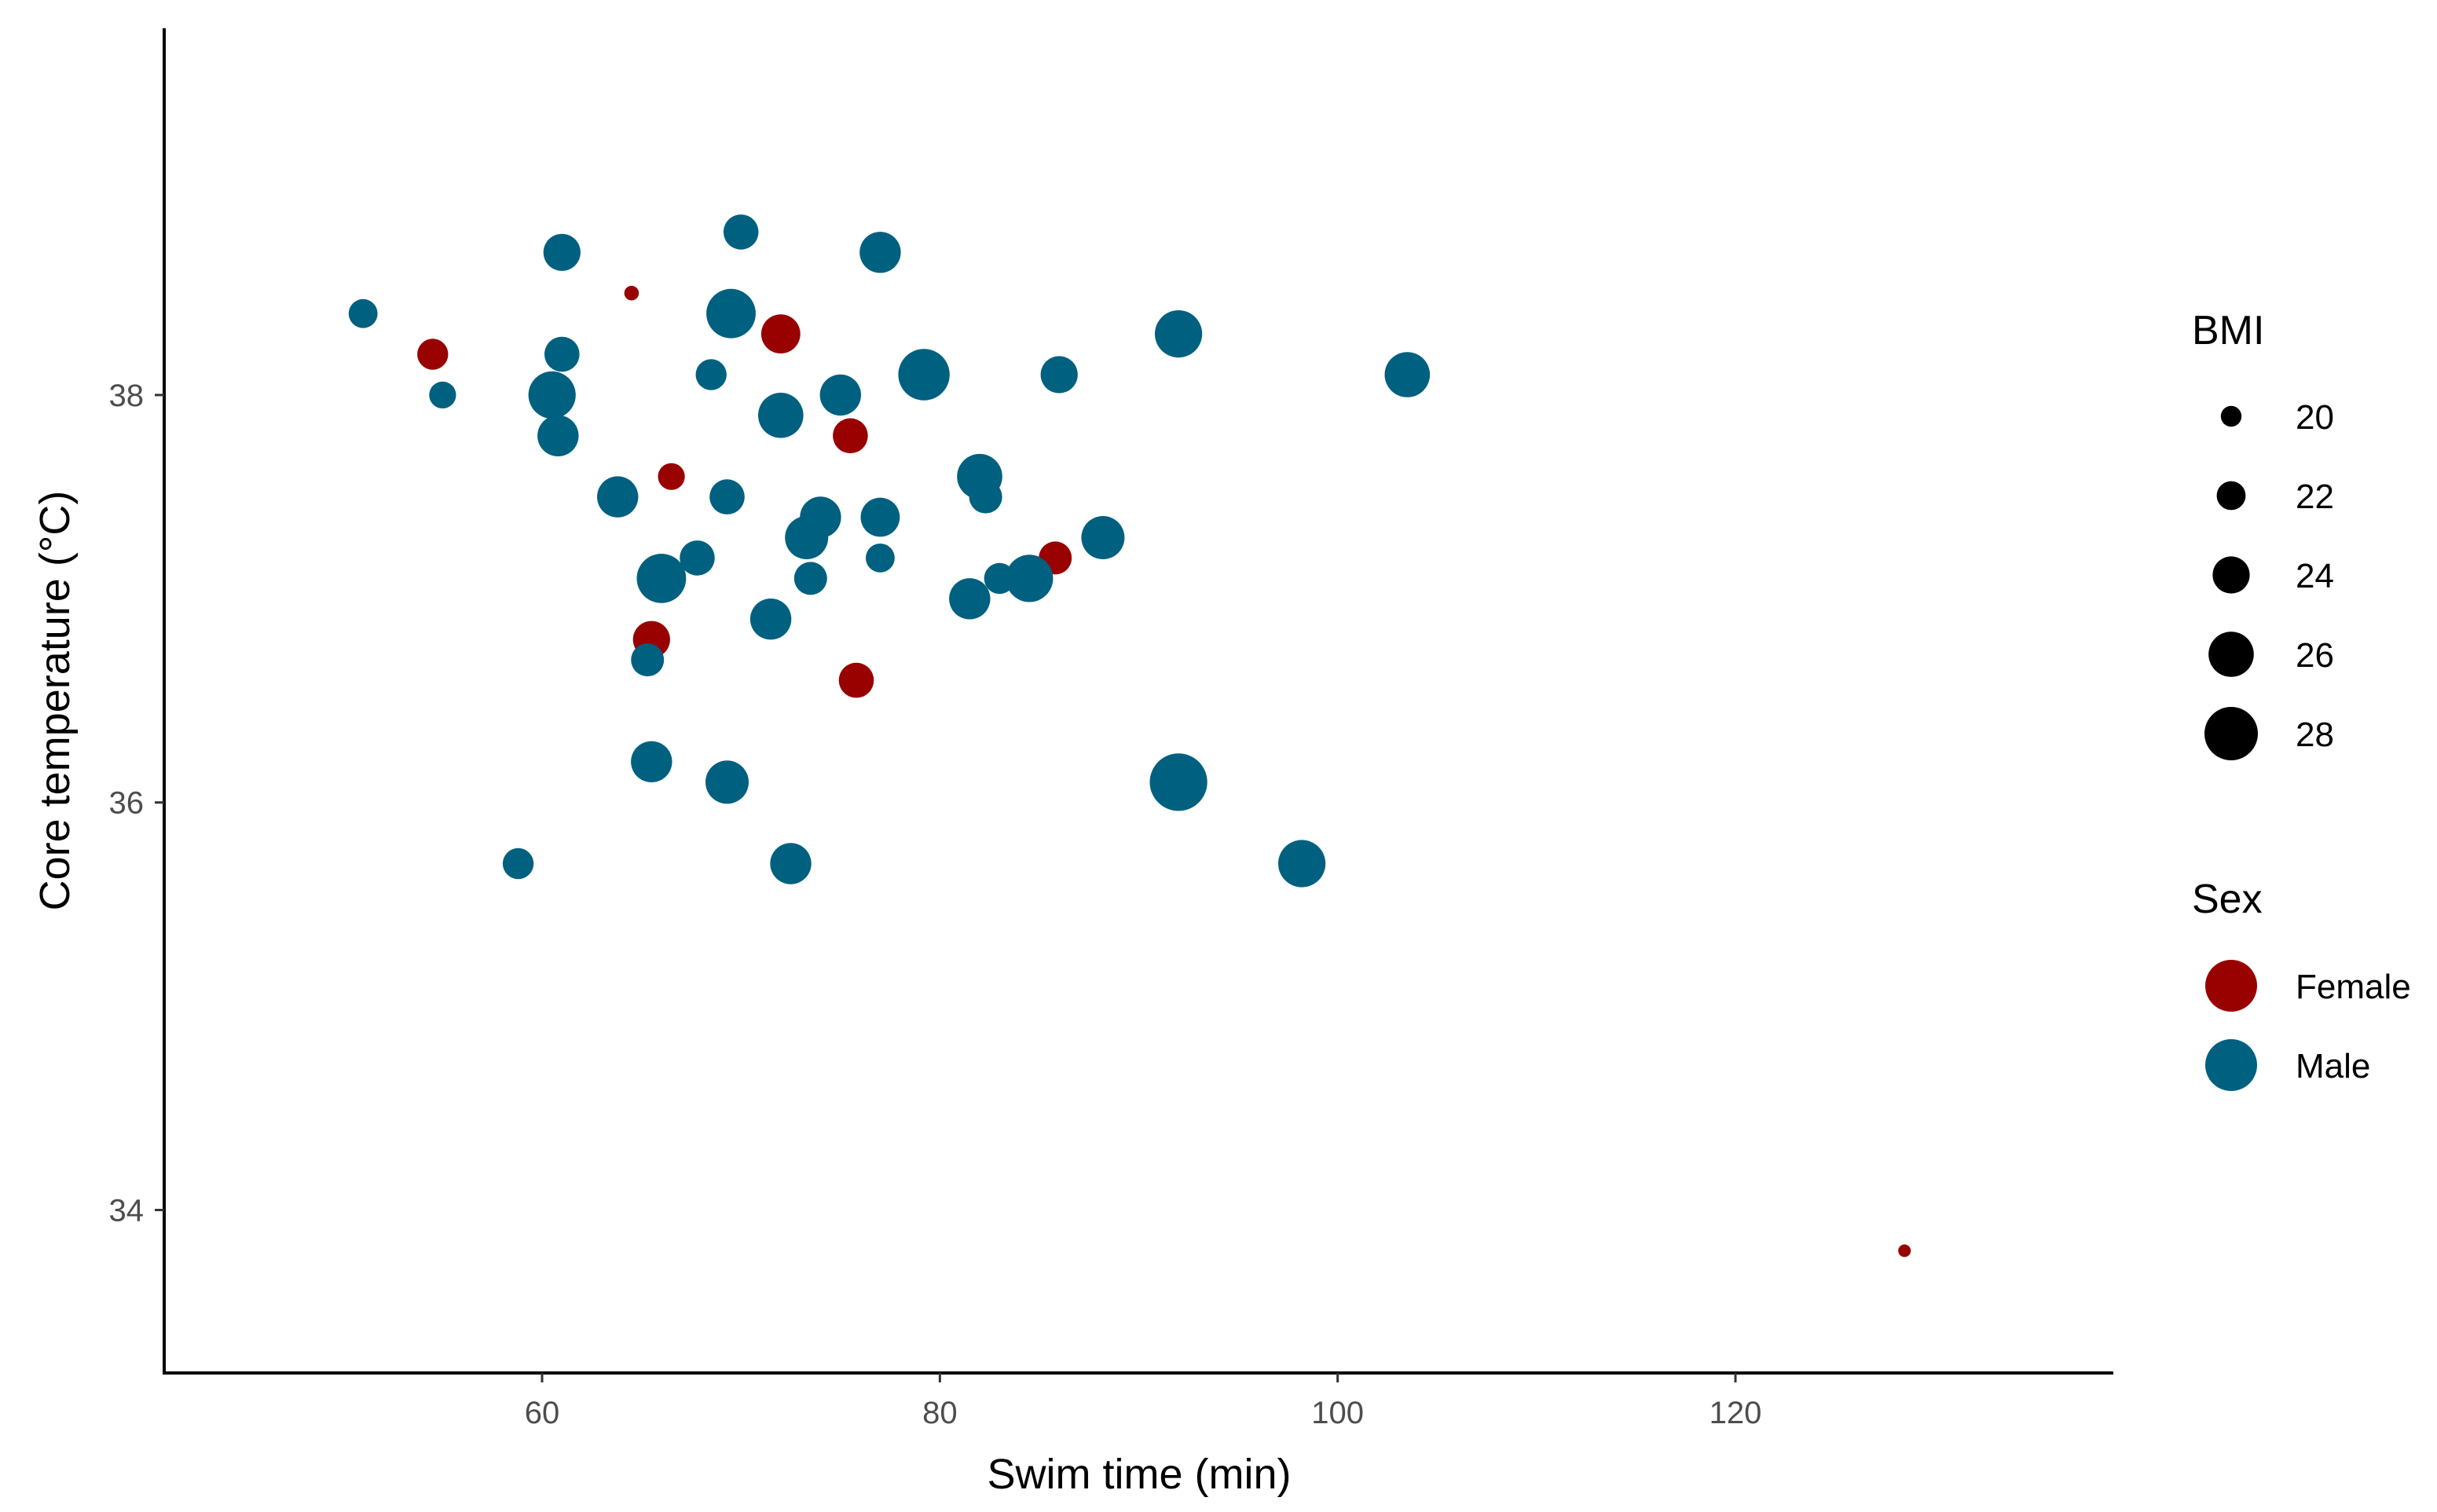 The image size is (2437, 1512). I want to click on legend-size-title: BMI, so click(2228, 330).